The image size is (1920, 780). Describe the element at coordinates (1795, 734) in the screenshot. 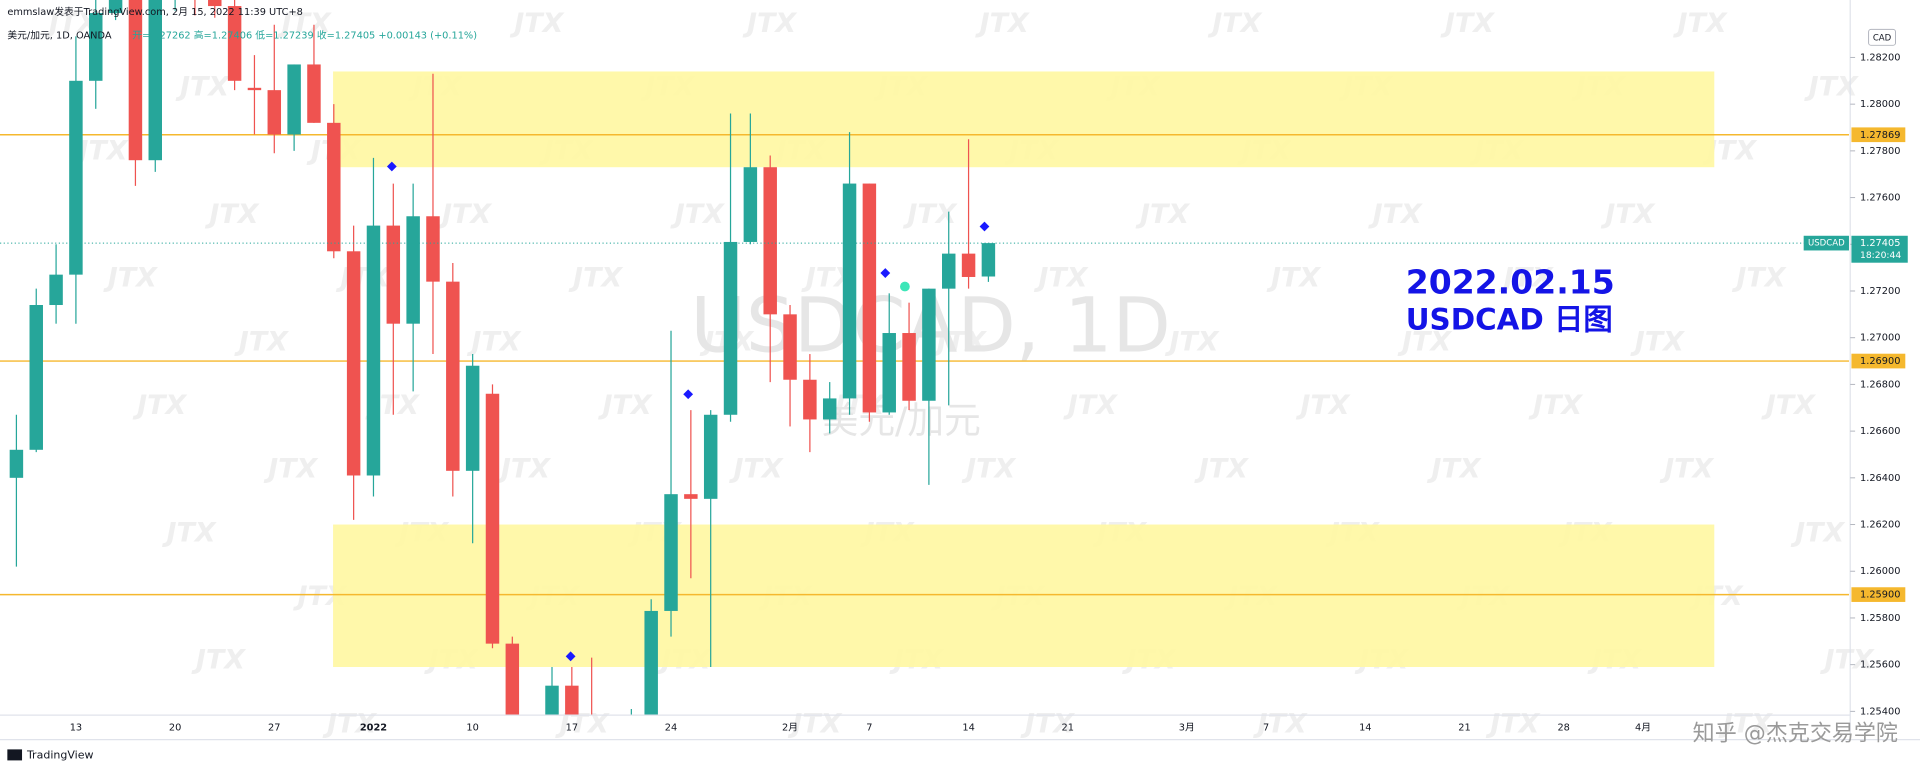

I see `footer-credit: 知乎 @杰克交易学院` at that location.